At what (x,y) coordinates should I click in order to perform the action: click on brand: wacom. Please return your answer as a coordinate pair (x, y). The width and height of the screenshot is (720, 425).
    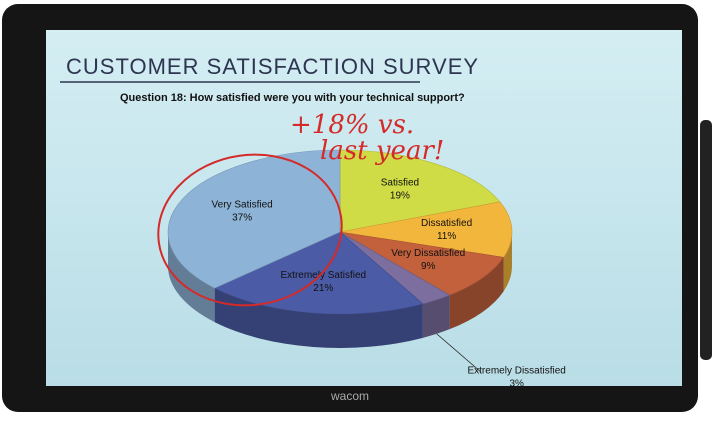
    Looking at the image, I should click on (349, 396).